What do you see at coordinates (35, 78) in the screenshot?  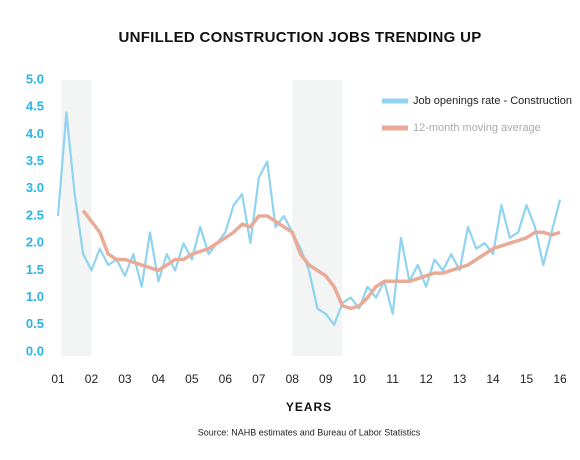 I see `y-tick-label: 5.0` at bounding box center [35, 78].